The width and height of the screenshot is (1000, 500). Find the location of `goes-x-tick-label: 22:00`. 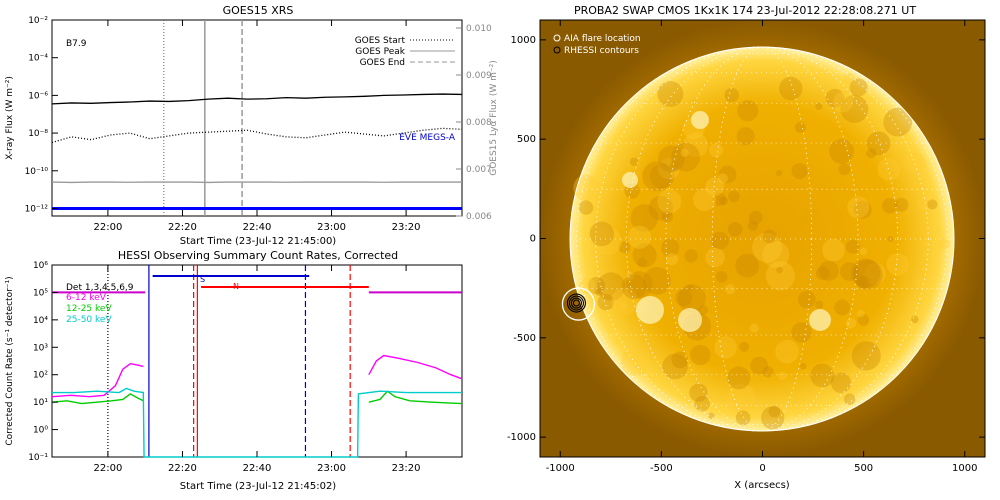

goes-x-tick-label: 22:00 is located at coordinates (107, 227).